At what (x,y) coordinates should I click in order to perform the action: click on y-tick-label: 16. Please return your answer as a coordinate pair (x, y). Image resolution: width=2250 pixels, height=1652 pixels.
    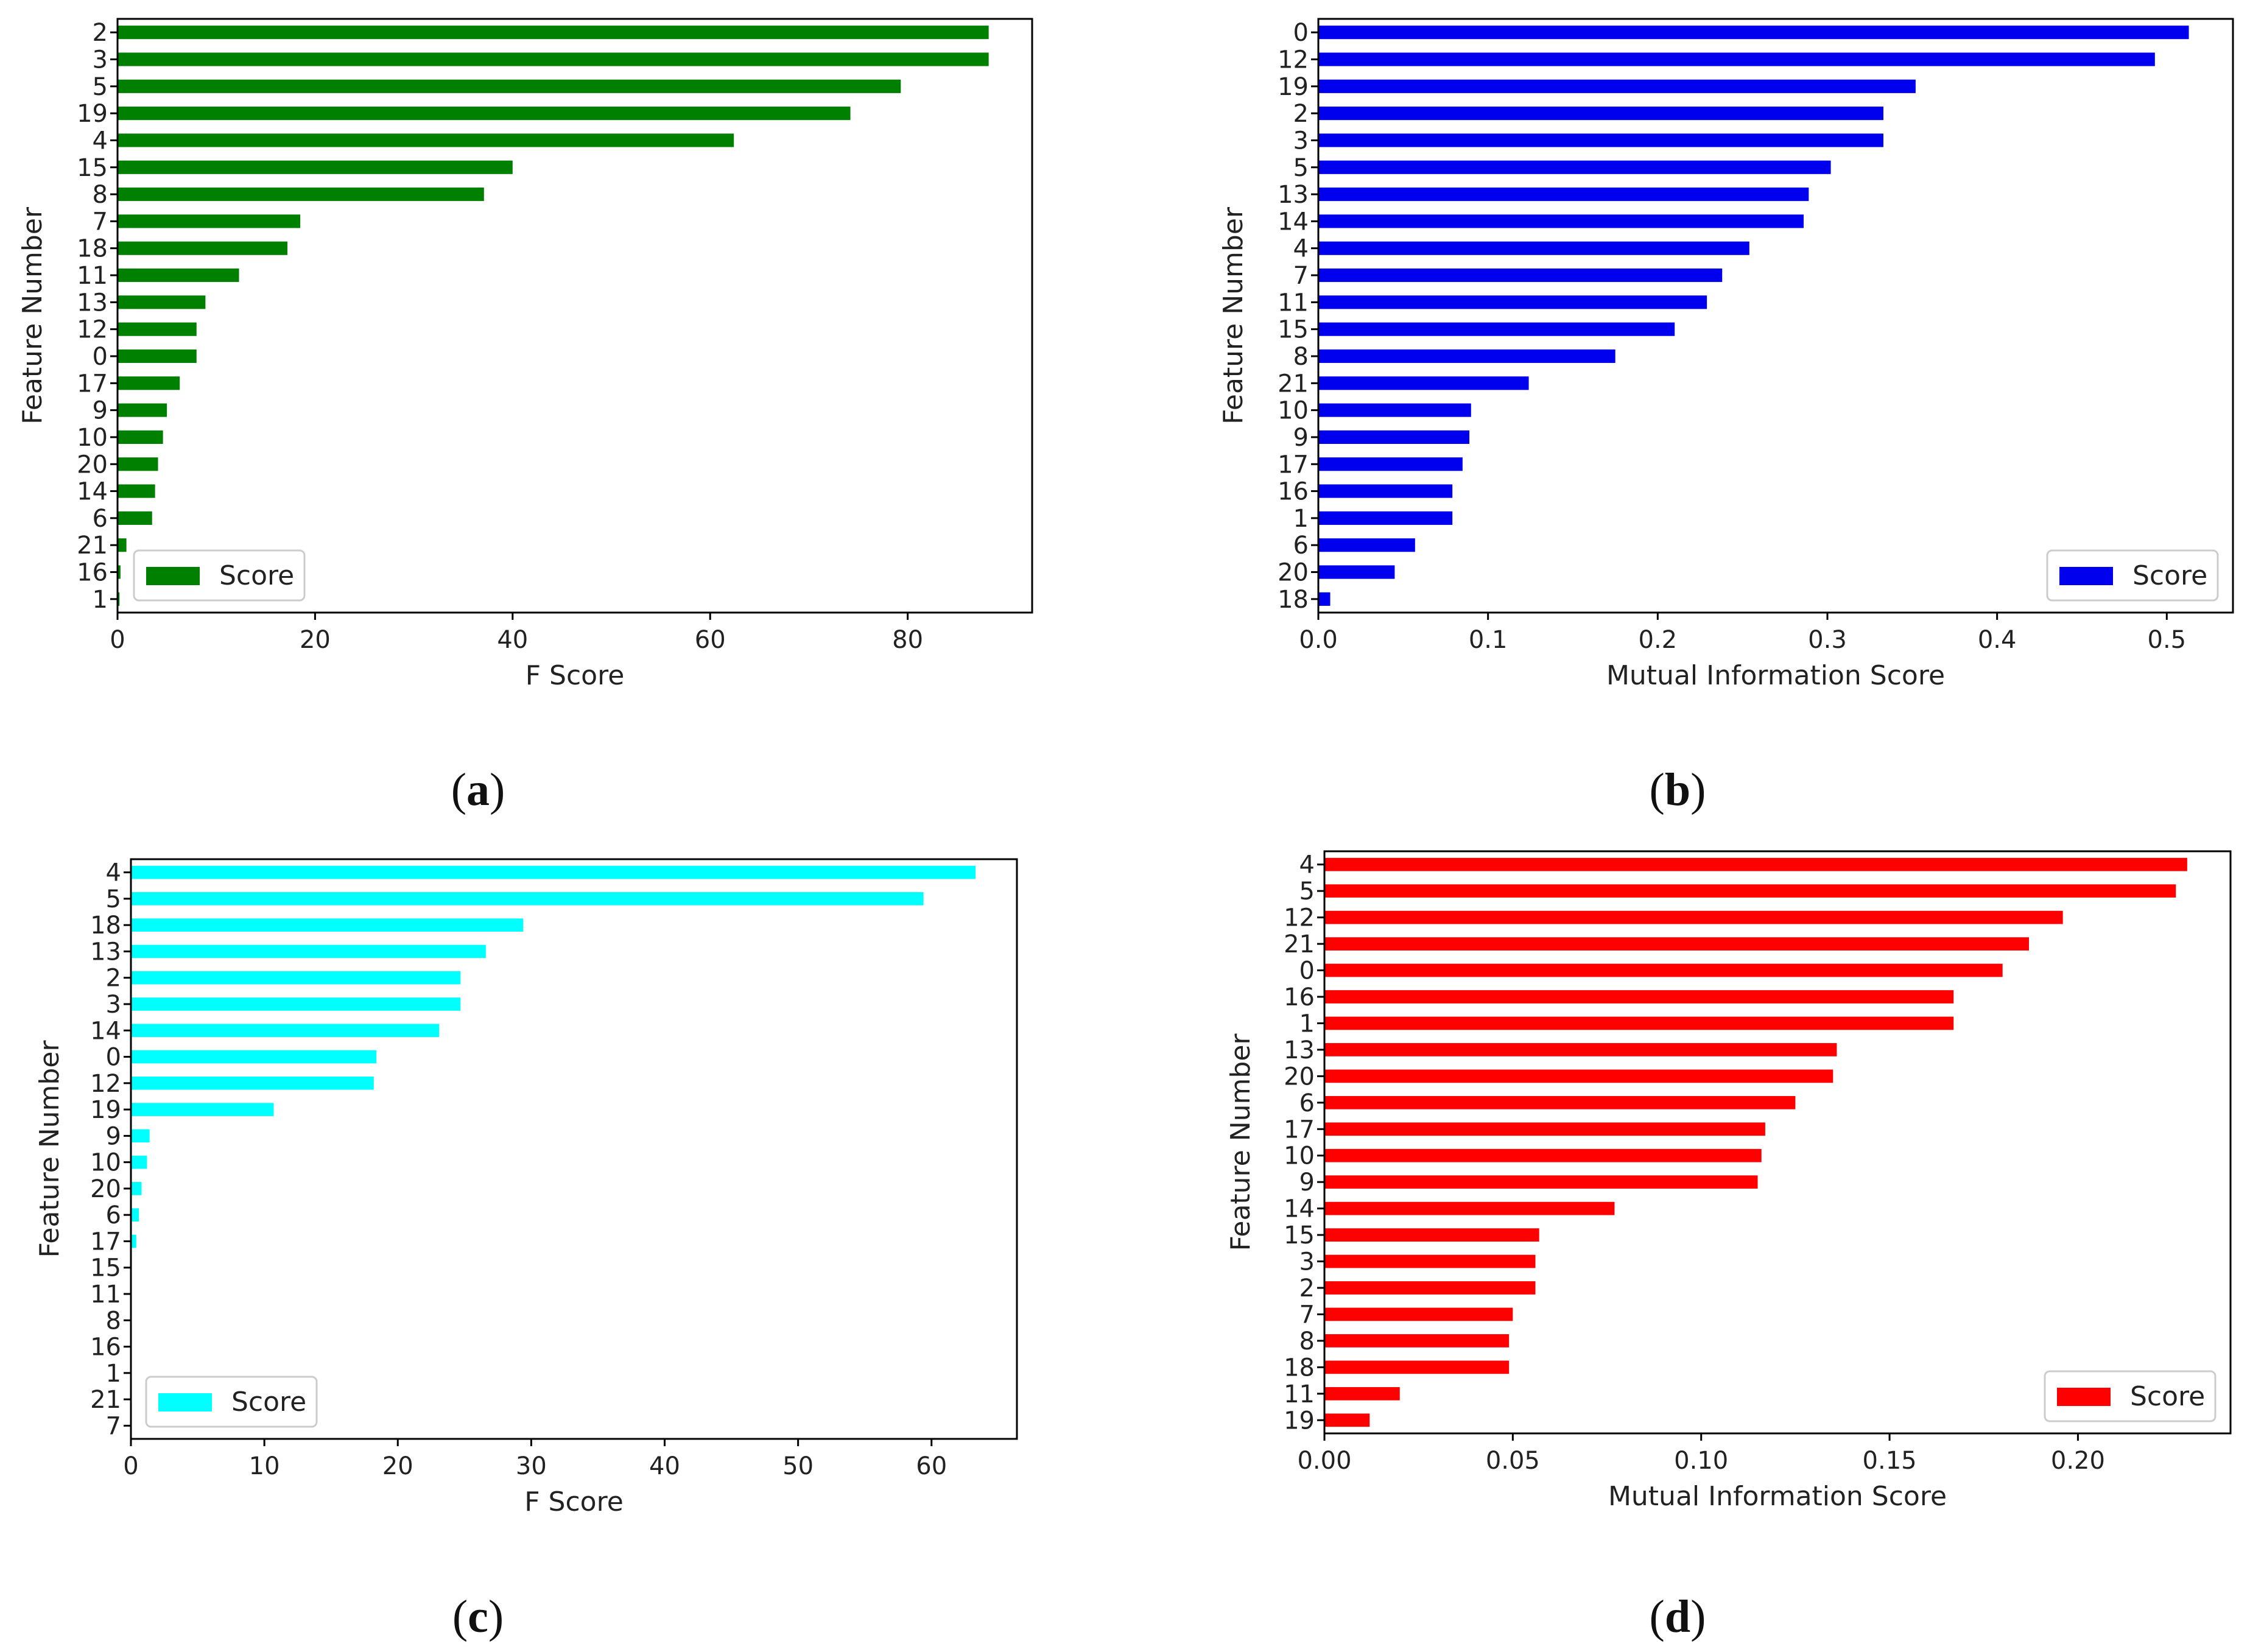
    Looking at the image, I should click on (105, 1348).